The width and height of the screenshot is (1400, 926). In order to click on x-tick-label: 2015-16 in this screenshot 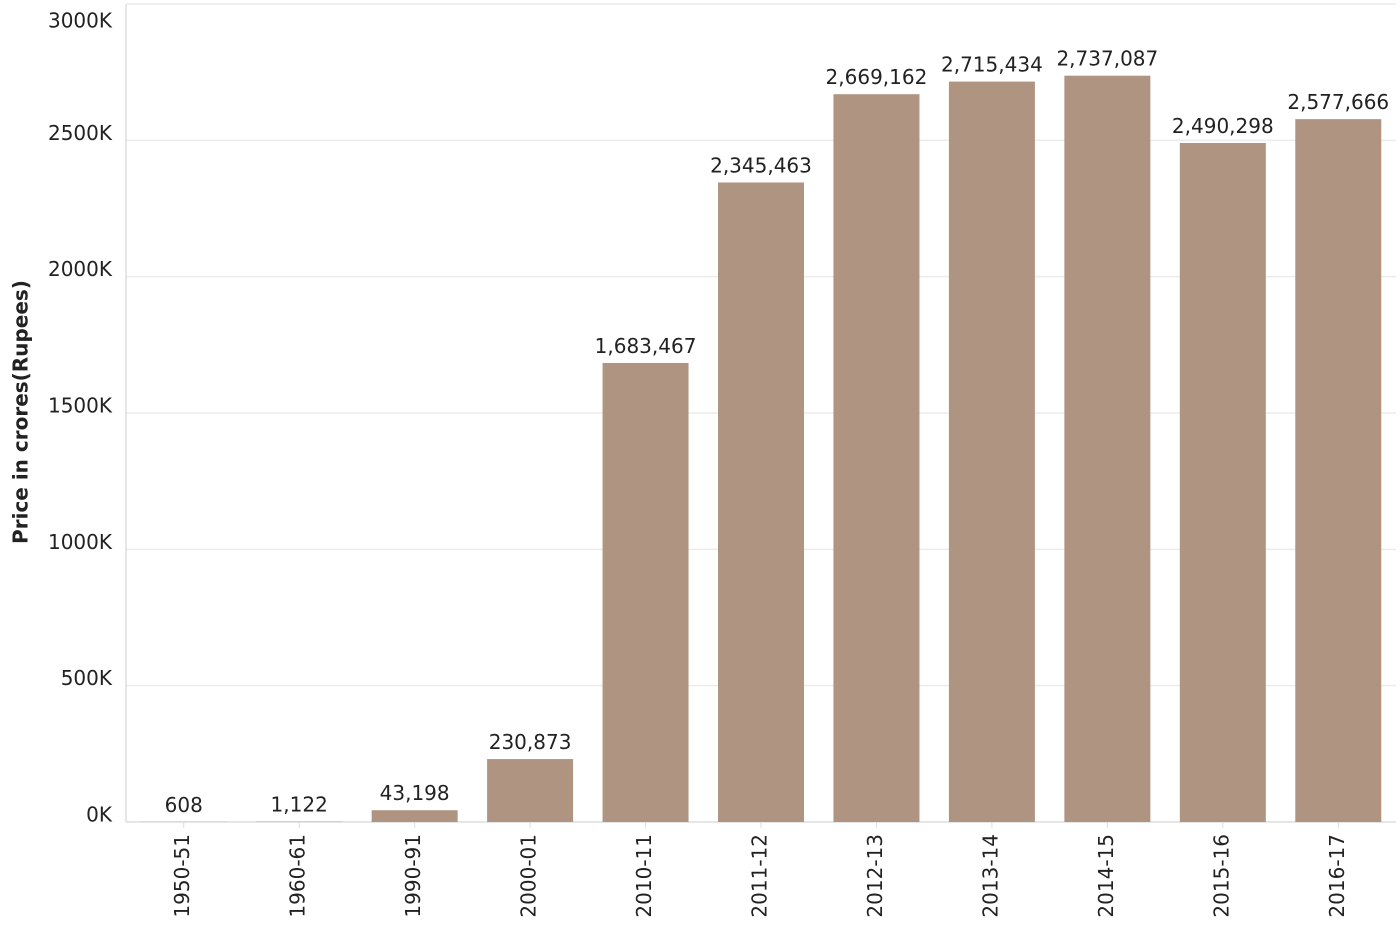, I will do `click(1221, 876)`.